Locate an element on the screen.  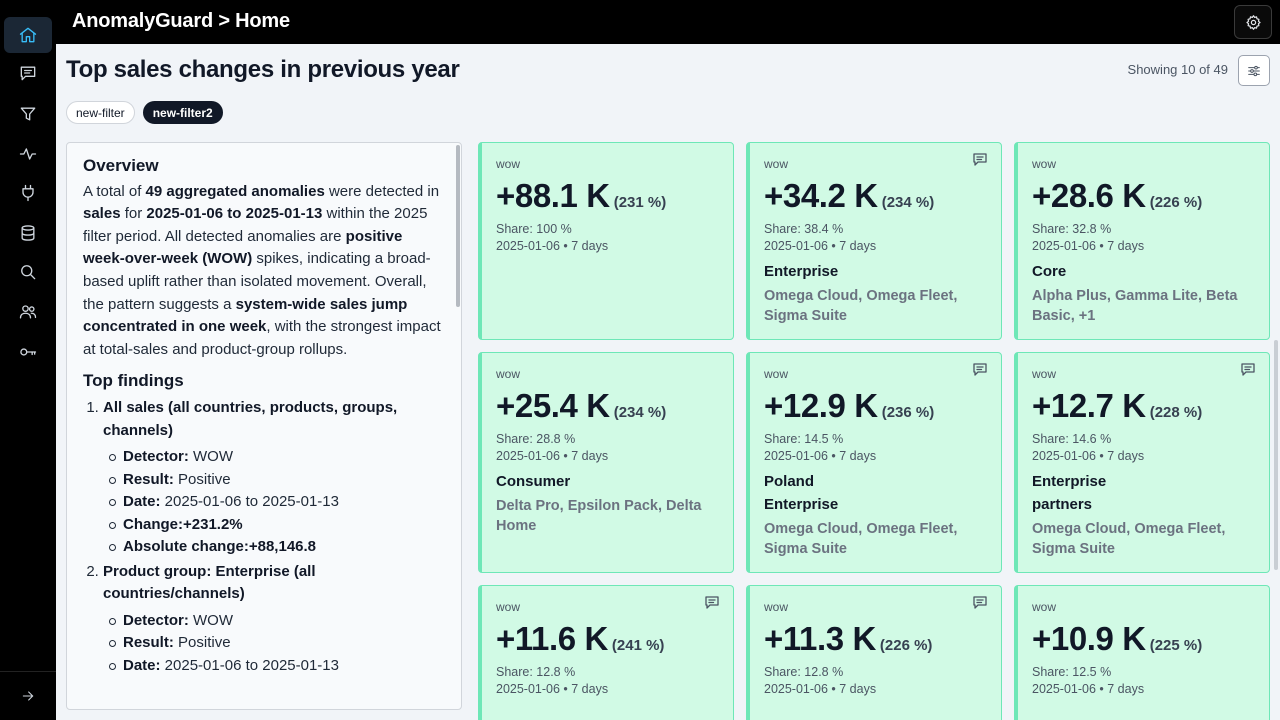
sidebar-item-keys is located at coordinates (28, 352).